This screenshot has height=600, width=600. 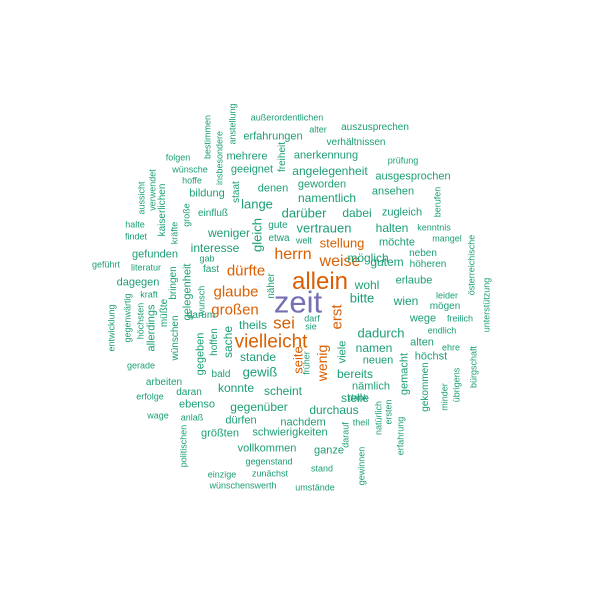 What do you see at coordinates (228, 342) in the screenshot?
I see `word-sache: sache` at bounding box center [228, 342].